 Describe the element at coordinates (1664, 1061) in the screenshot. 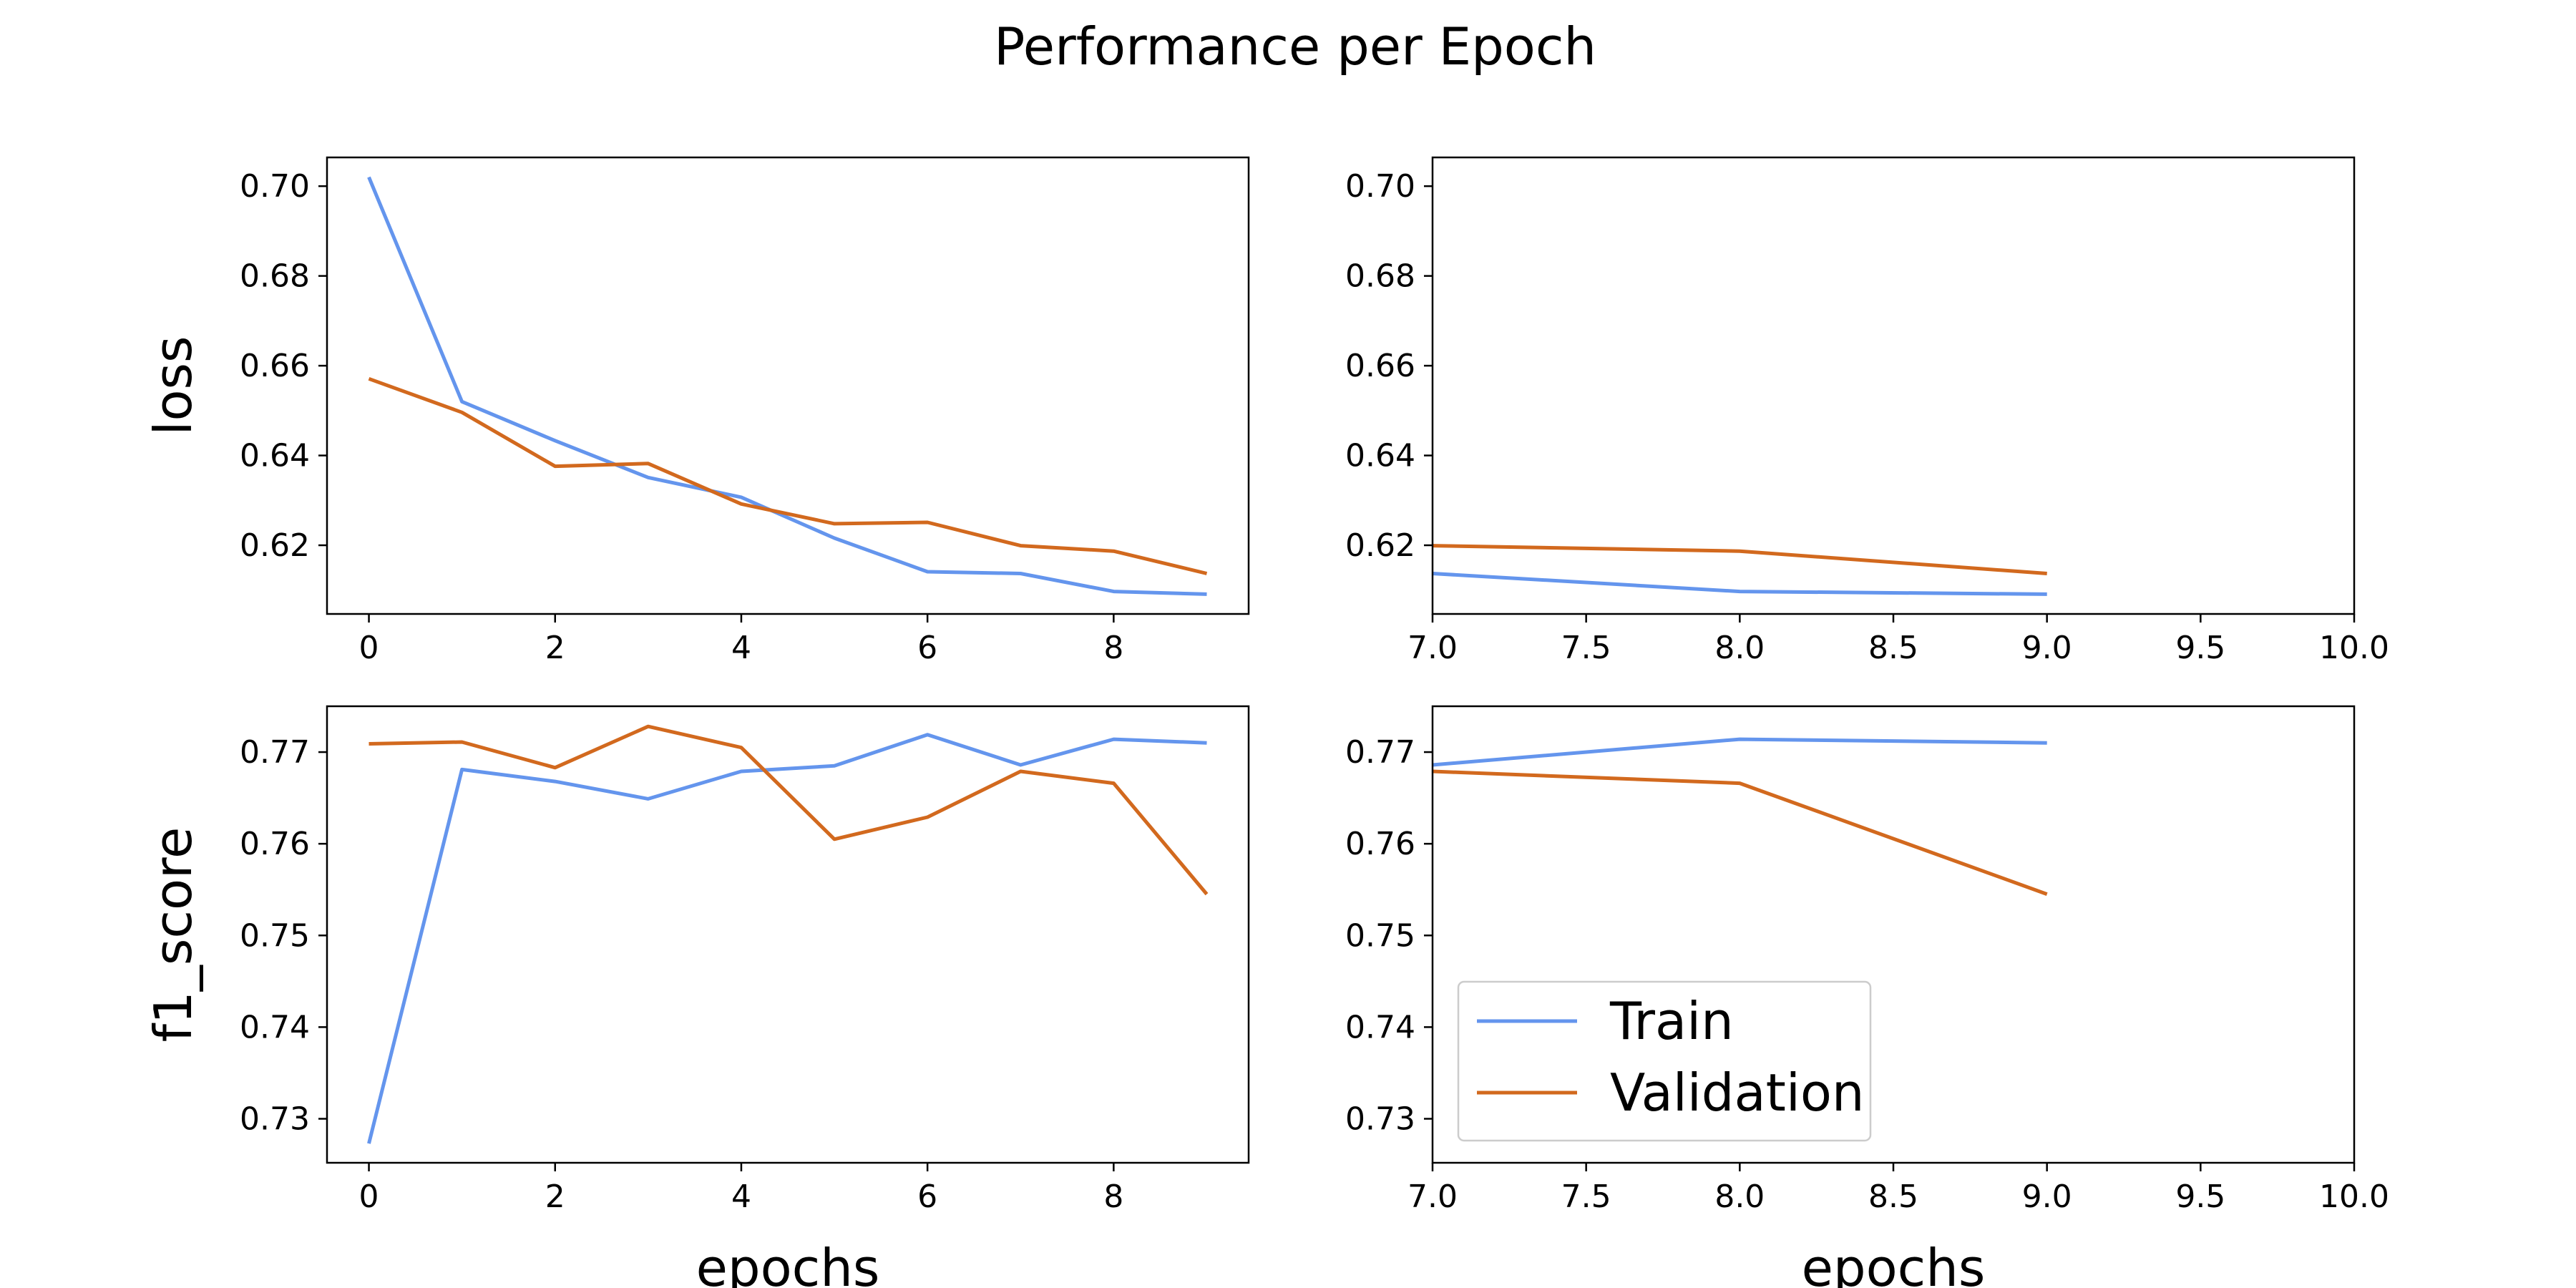

I see `legend: Train Validation` at that location.